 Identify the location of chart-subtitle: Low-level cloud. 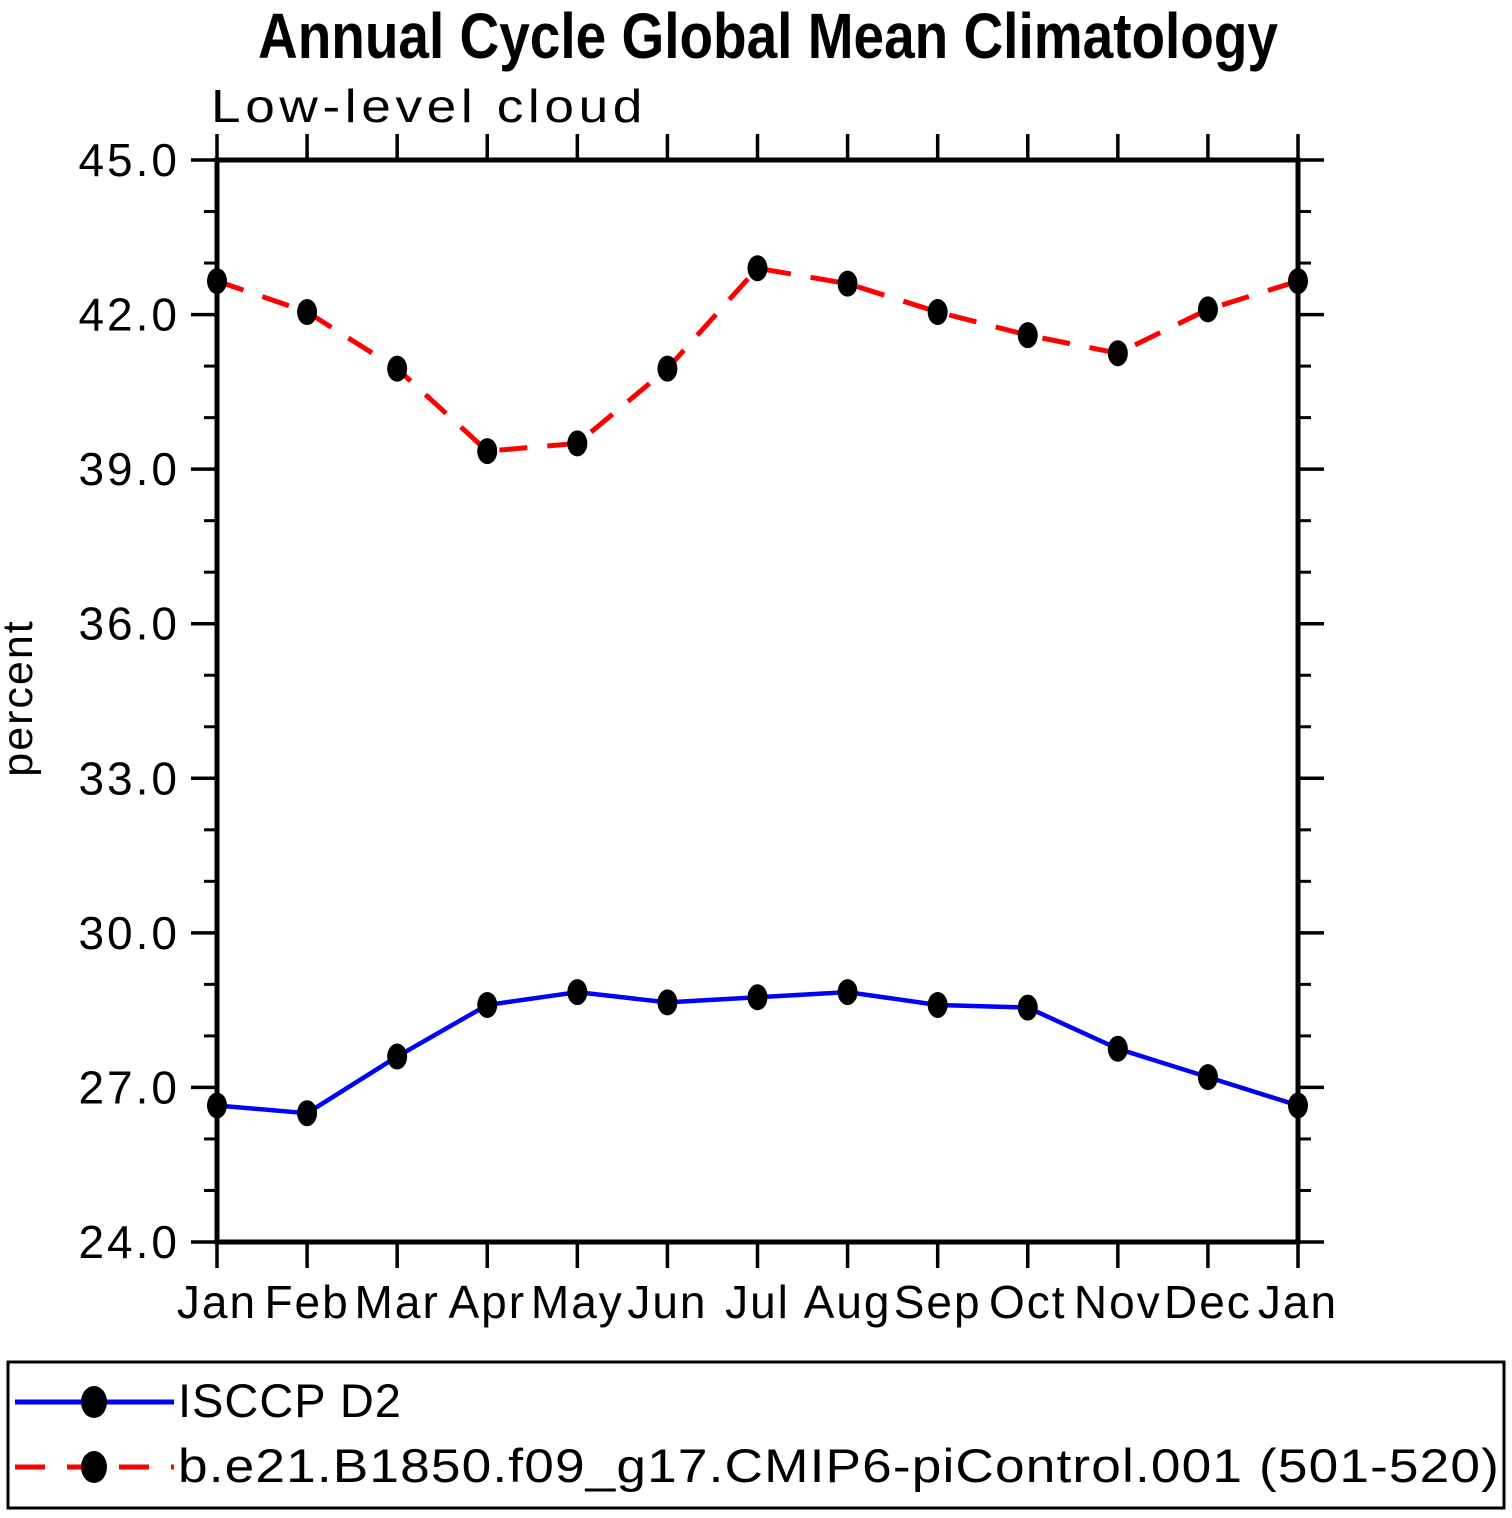
(429, 106).